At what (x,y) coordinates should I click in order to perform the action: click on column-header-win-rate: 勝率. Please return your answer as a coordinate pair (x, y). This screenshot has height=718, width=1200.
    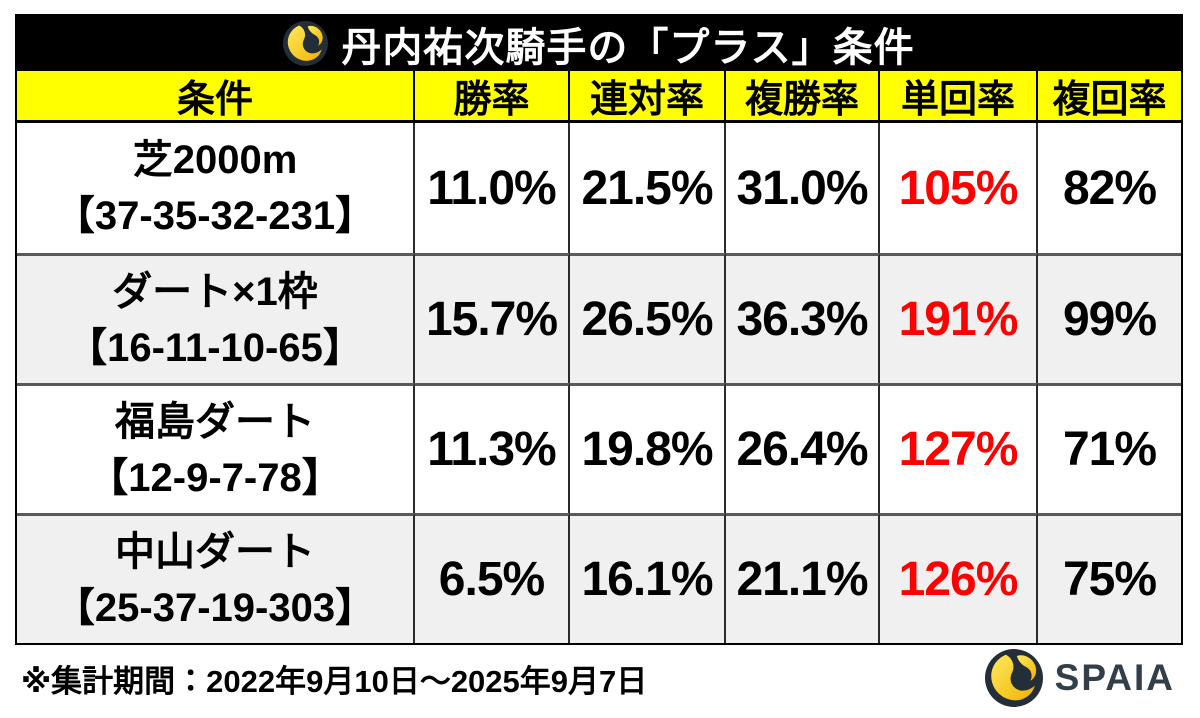
    Looking at the image, I should click on (492, 97).